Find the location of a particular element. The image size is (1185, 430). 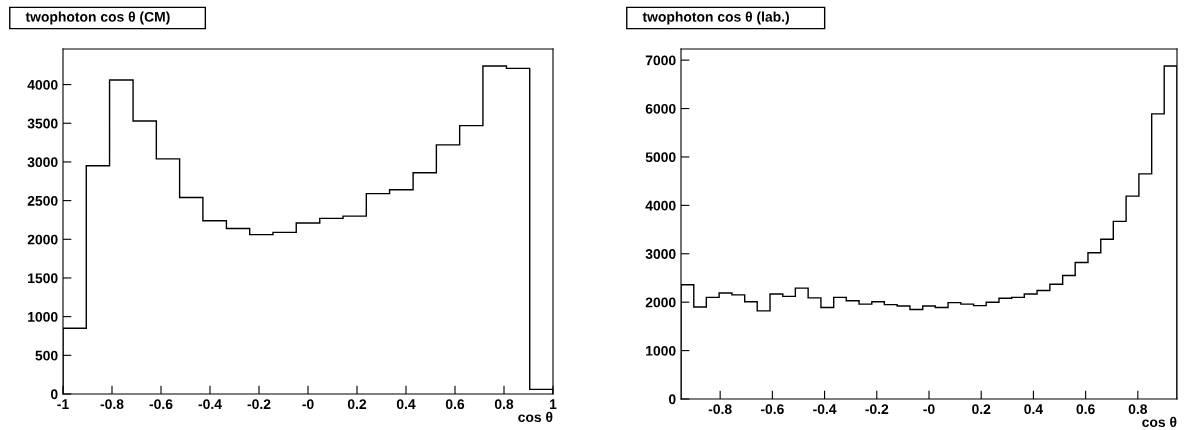

chart-title: twophoton cos θ (lab.) is located at coordinates (715, 18).